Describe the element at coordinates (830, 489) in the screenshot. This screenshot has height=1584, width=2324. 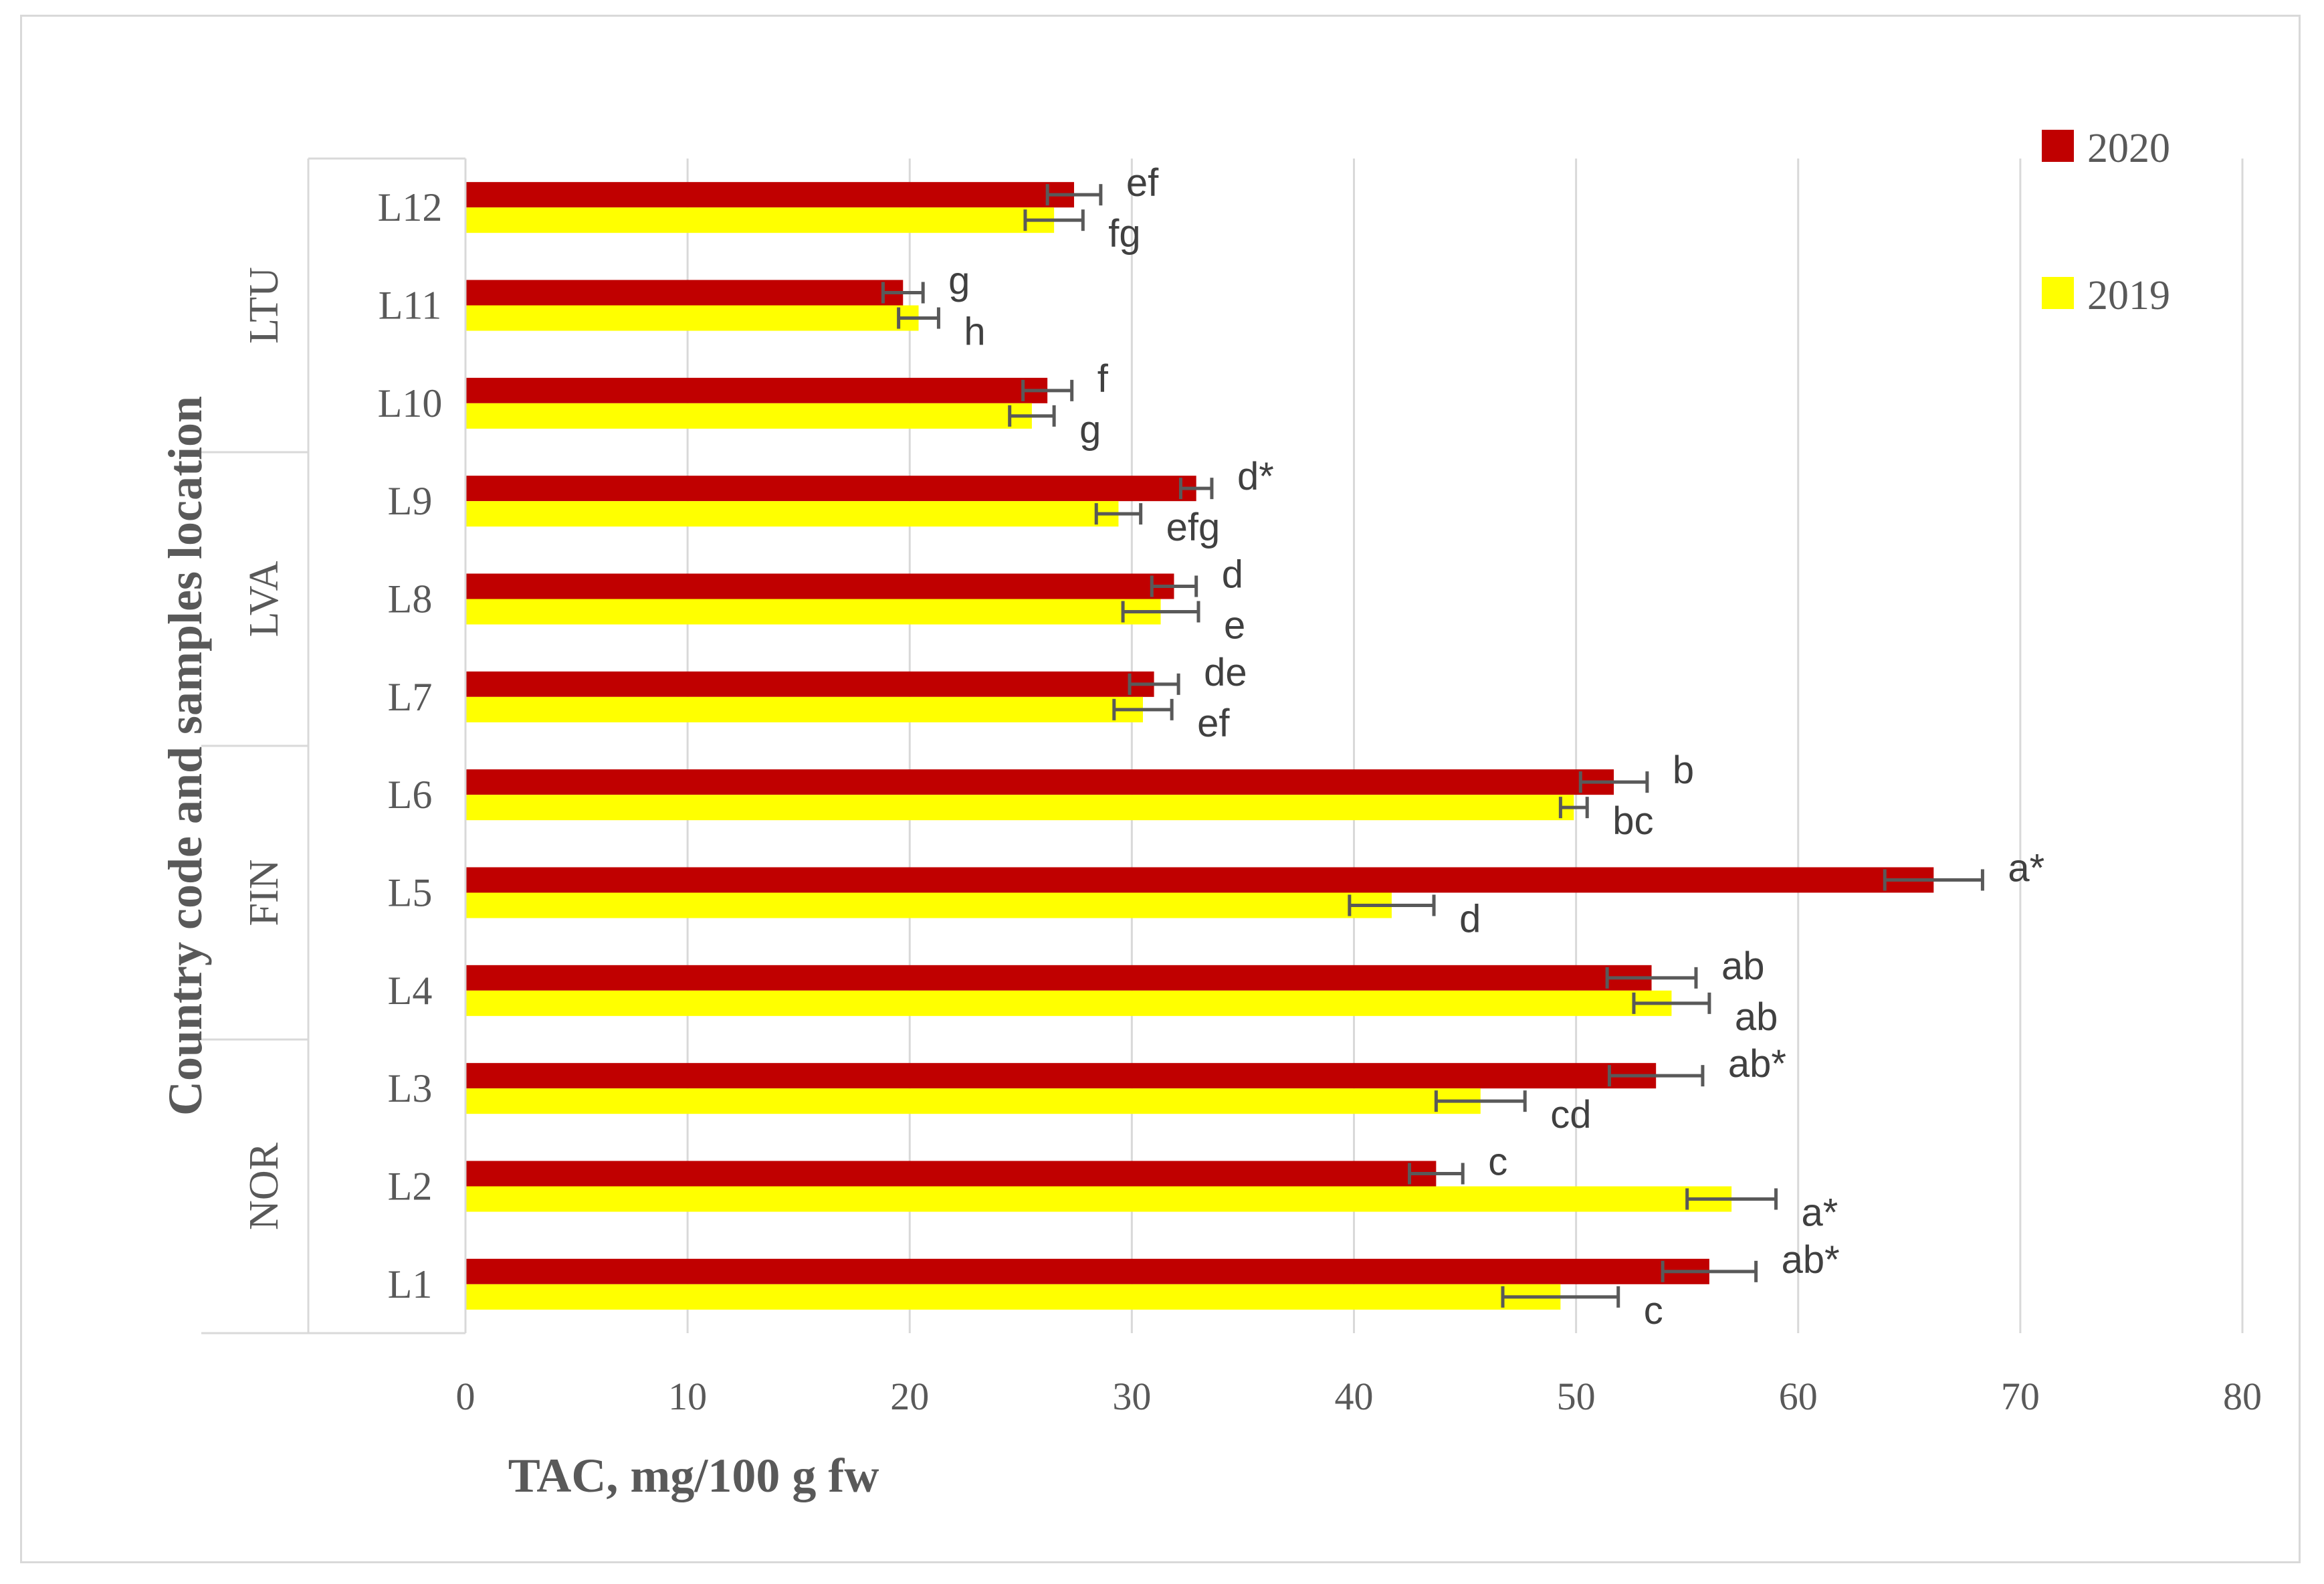
I see `bar-2020-l9` at that location.